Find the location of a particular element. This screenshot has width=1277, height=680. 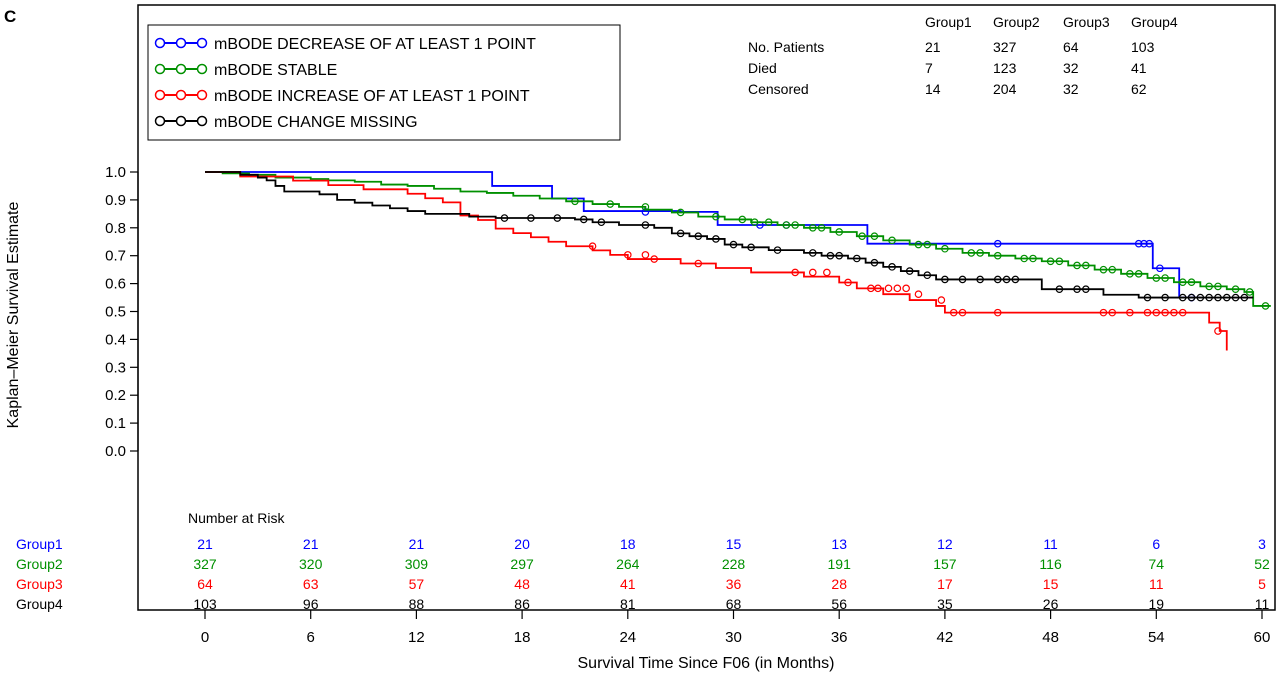

summary-cell: 103 is located at coordinates (1143, 47).